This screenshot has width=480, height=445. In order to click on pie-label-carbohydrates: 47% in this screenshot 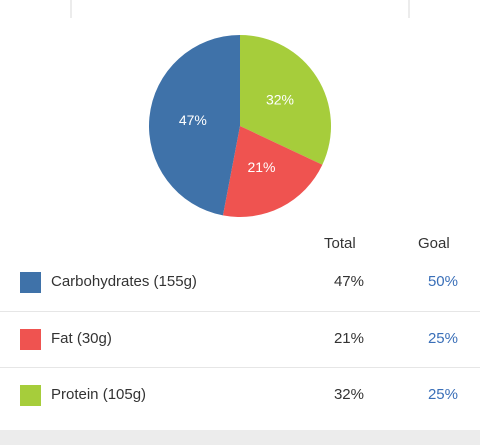, I will do `click(193, 120)`.